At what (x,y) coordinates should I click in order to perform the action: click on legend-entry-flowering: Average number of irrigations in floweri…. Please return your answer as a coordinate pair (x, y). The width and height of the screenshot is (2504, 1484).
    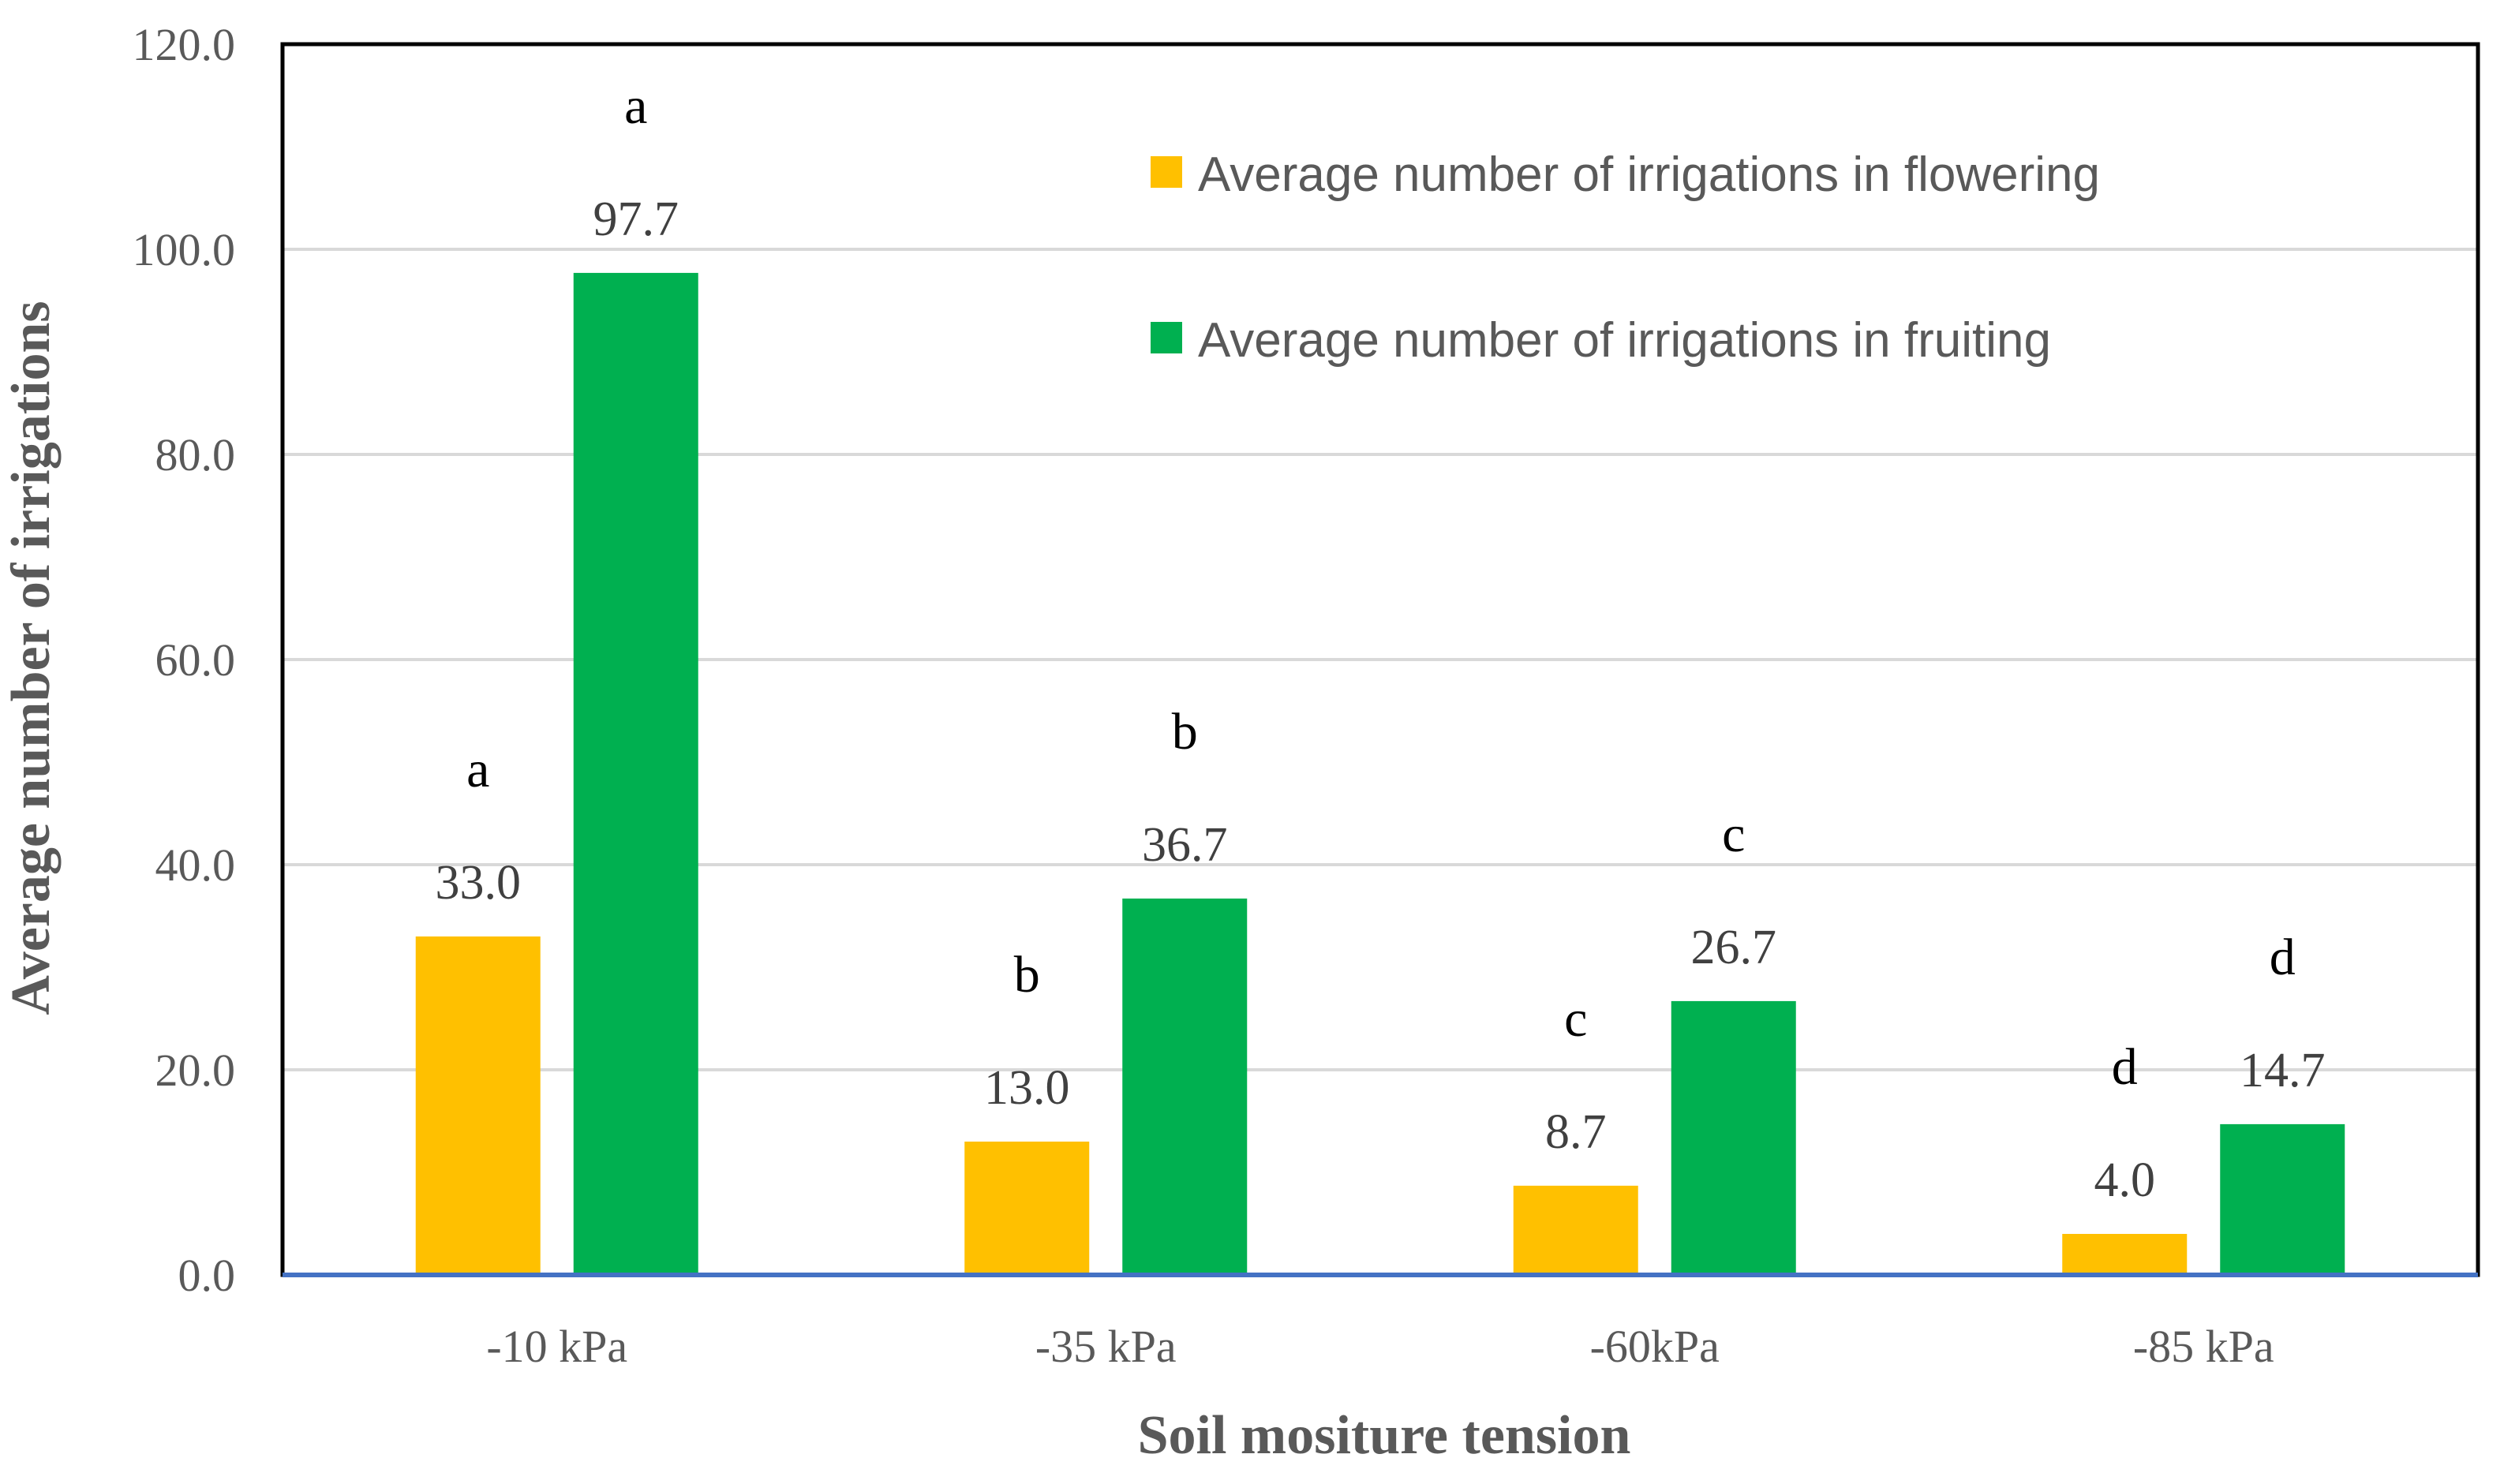
    Looking at the image, I should click on (1649, 175).